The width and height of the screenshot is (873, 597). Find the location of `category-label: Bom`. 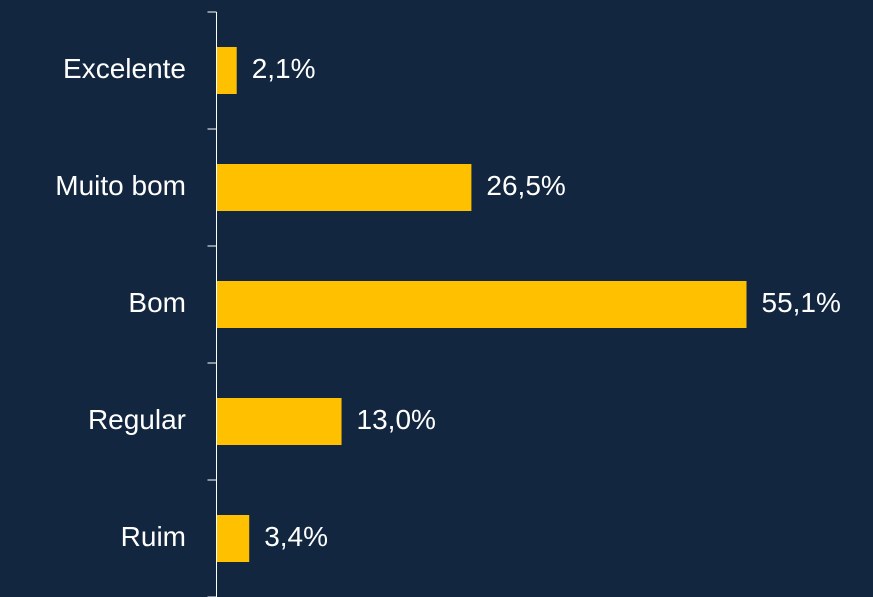

category-label: Bom is located at coordinates (157, 302).